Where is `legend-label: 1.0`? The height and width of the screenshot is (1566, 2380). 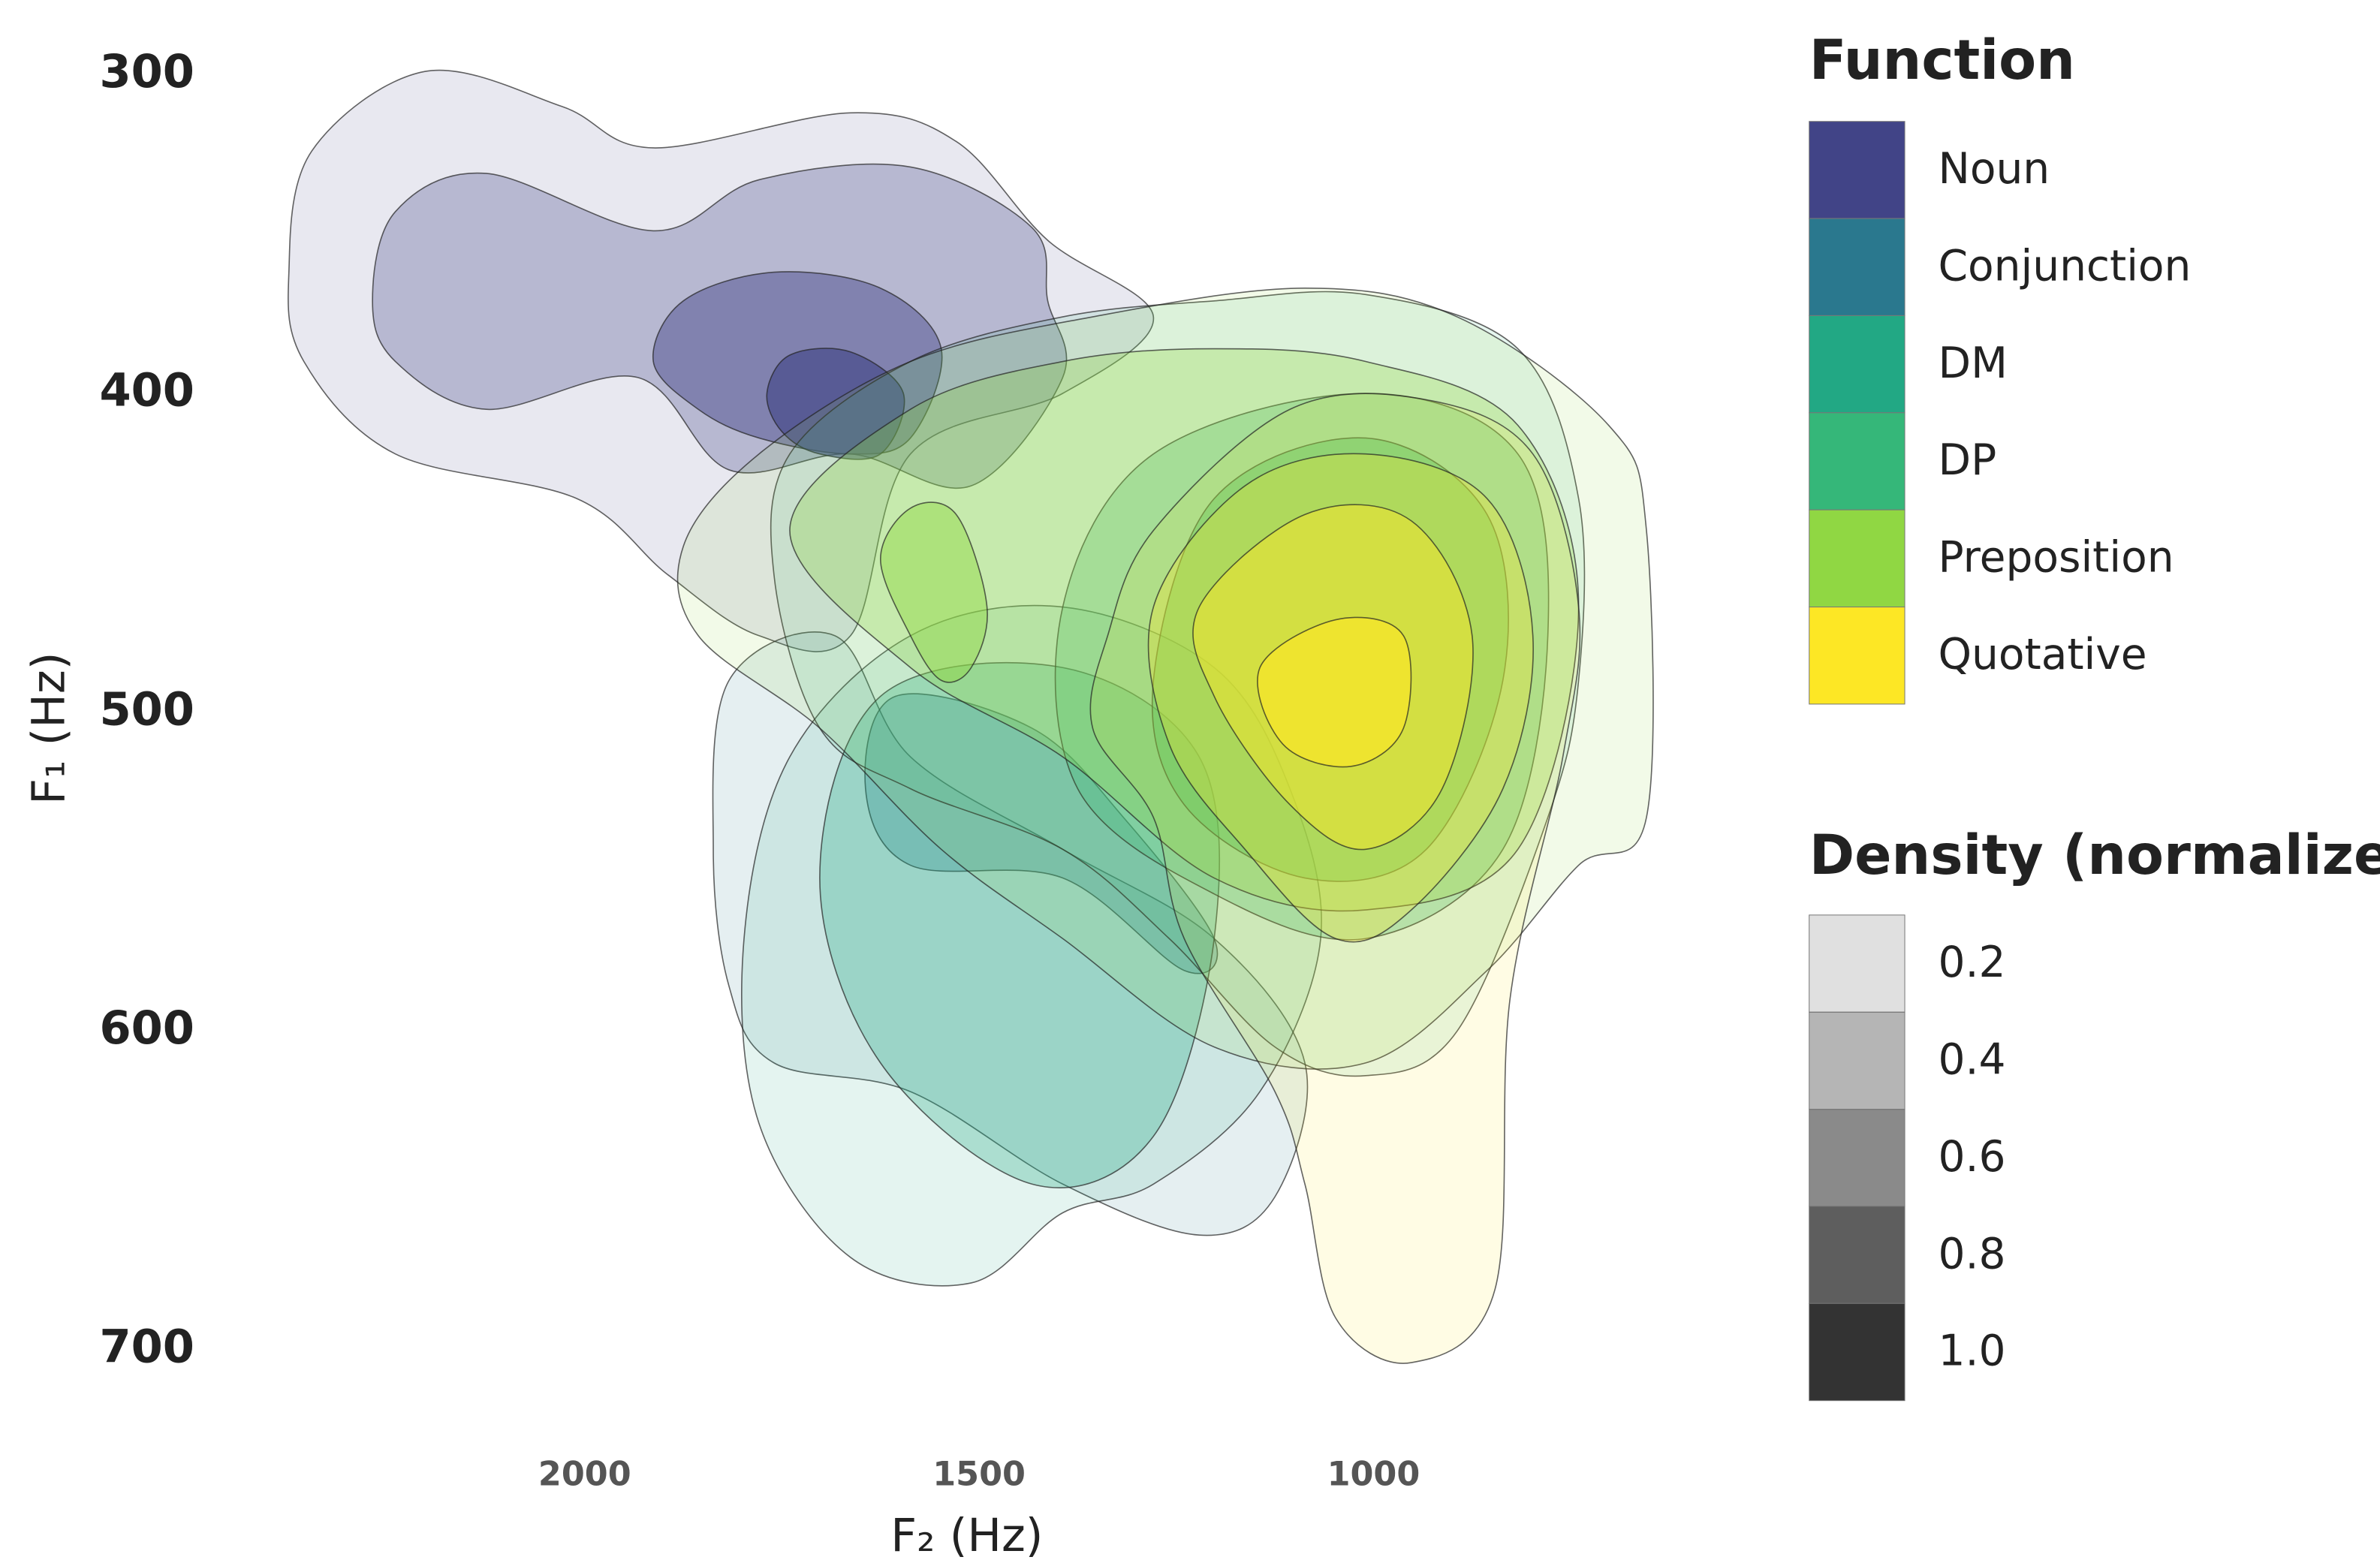
legend-label: 1.0 is located at coordinates (1972, 1351).